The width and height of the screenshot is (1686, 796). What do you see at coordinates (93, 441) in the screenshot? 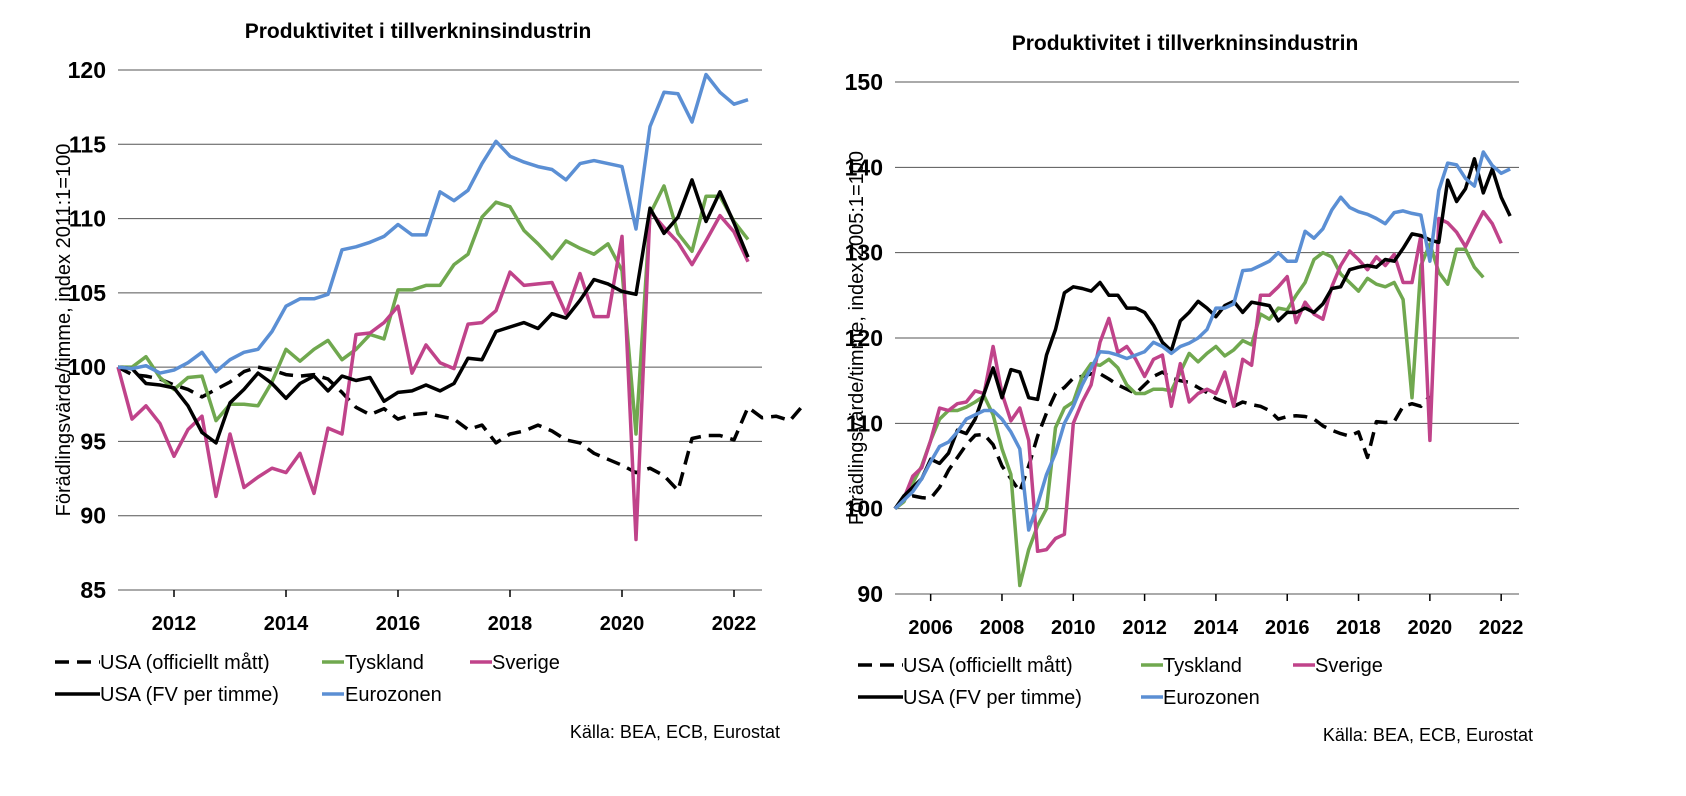
I see `y-tick-label: 95` at bounding box center [93, 441].